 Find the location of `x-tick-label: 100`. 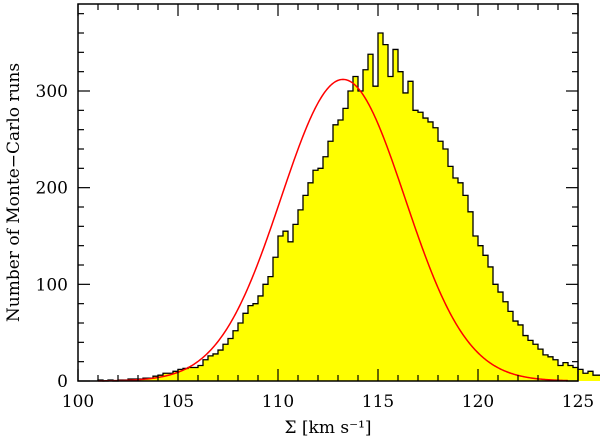

x-tick-label: 100 is located at coordinates (78, 402).